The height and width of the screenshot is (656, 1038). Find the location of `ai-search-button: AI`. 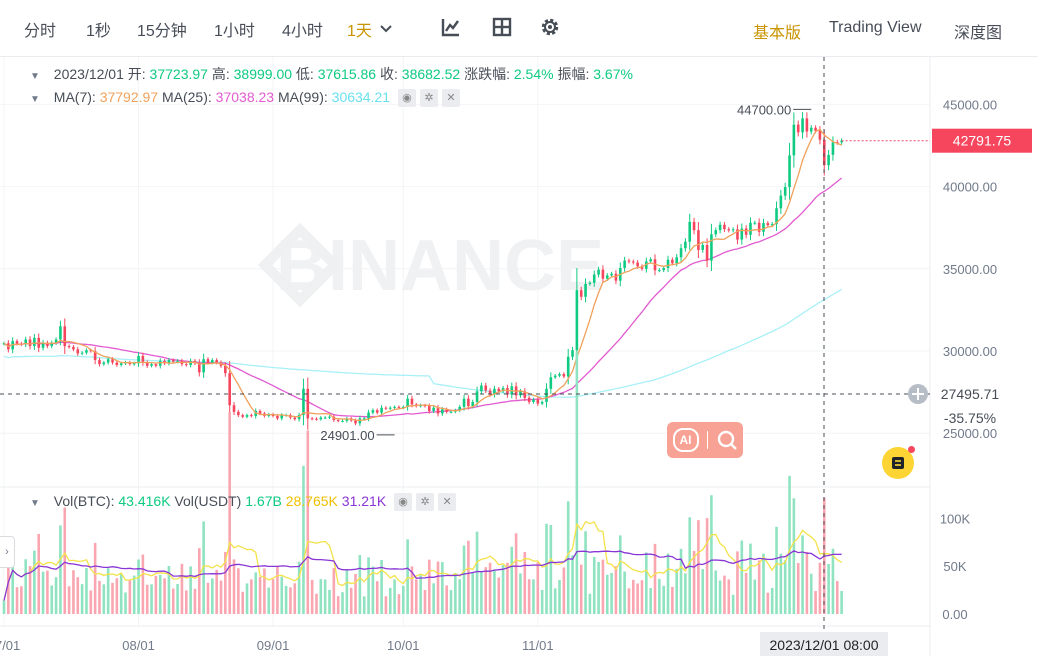

ai-search-button: AI is located at coordinates (705, 440).